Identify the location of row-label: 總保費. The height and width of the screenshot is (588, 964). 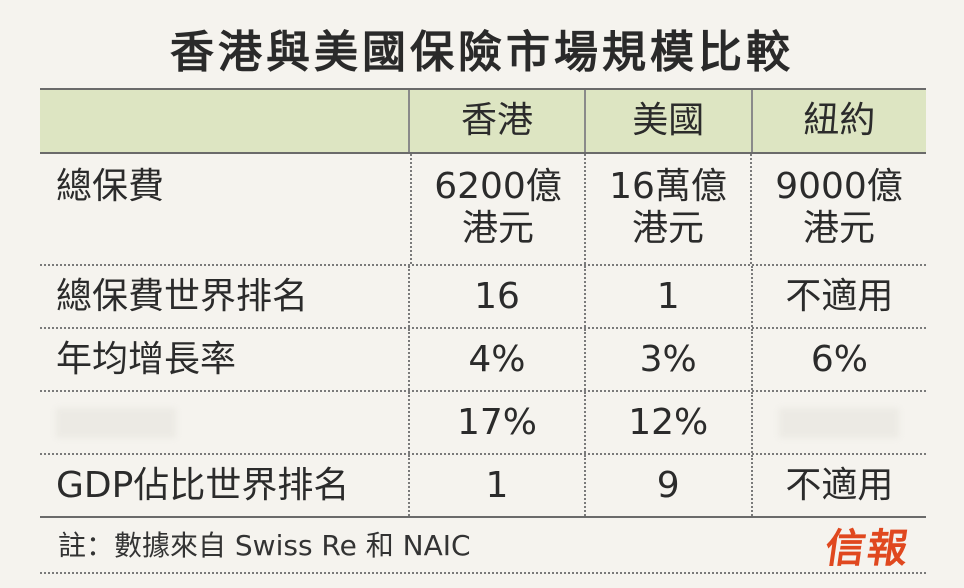
(226, 209).